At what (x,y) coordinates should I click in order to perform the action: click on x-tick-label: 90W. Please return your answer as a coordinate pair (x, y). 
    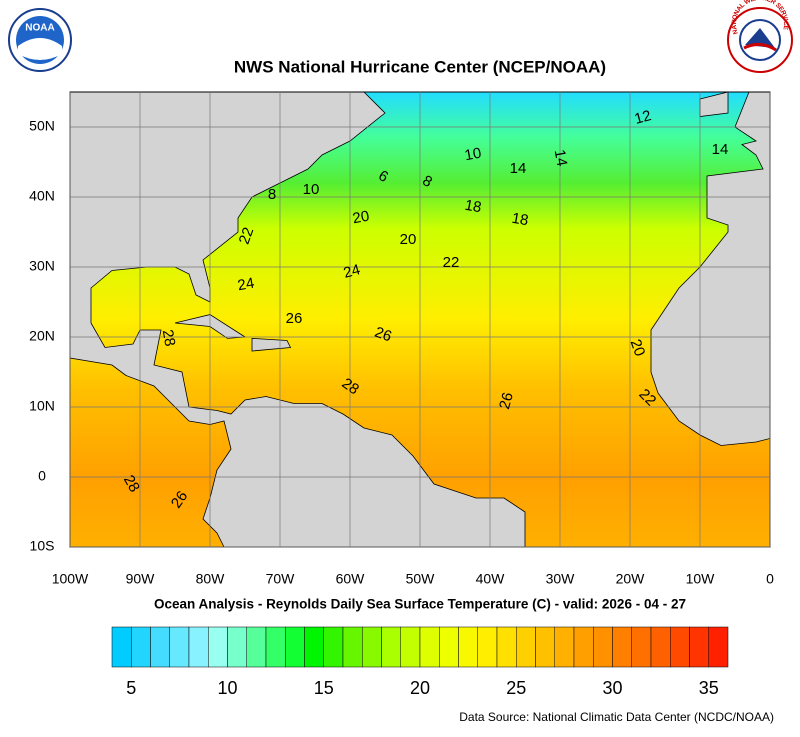
    Looking at the image, I should click on (141, 579).